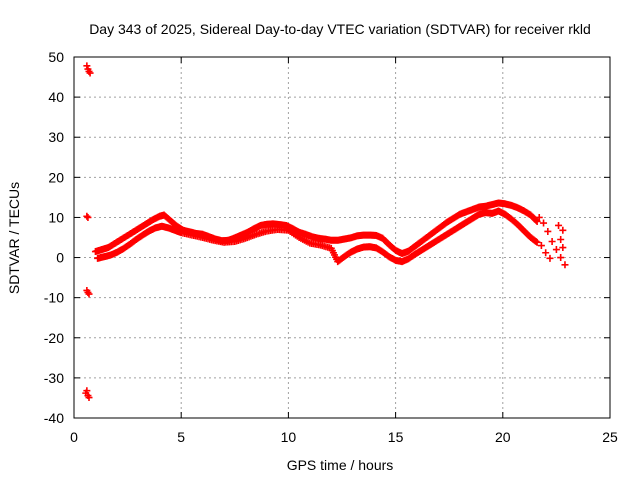 This screenshot has height=480, width=640. I want to click on y-tick-label: 0, so click(60, 258).